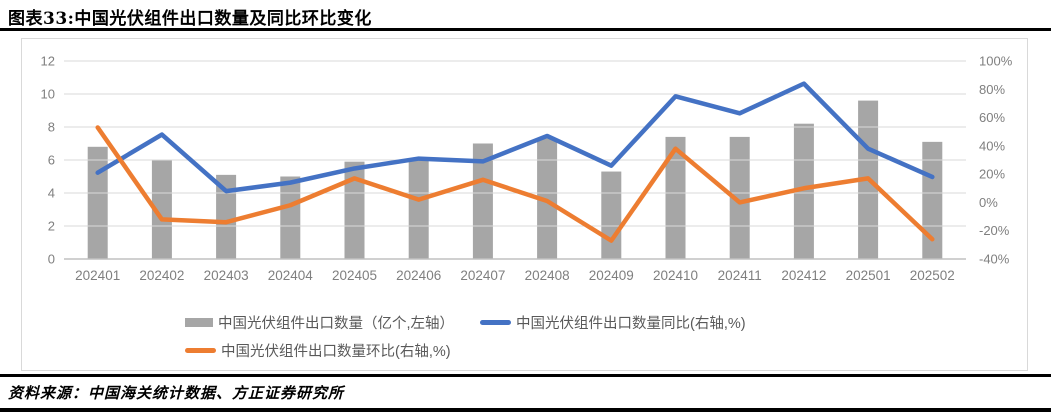 This screenshot has height=412, width=1051. What do you see at coordinates (525, 29) in the screenshot?
I see `title-divider-rule` at bounding box center [525, 29].